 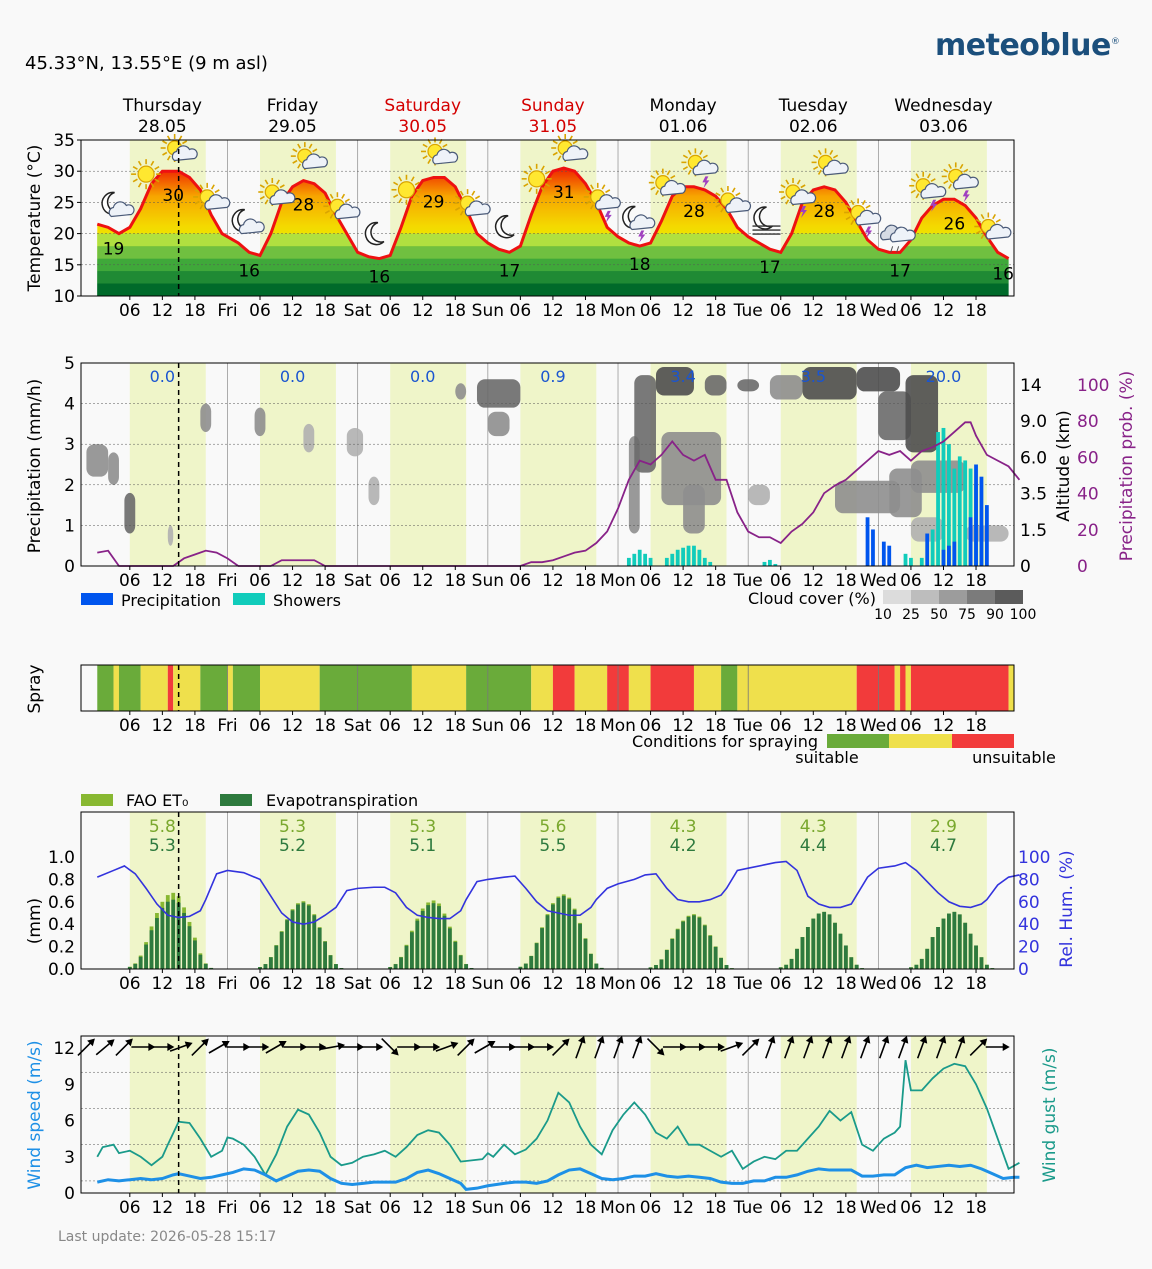 I want to click on daily-precipitation-total: 20.0, so click(x=944, y=376).